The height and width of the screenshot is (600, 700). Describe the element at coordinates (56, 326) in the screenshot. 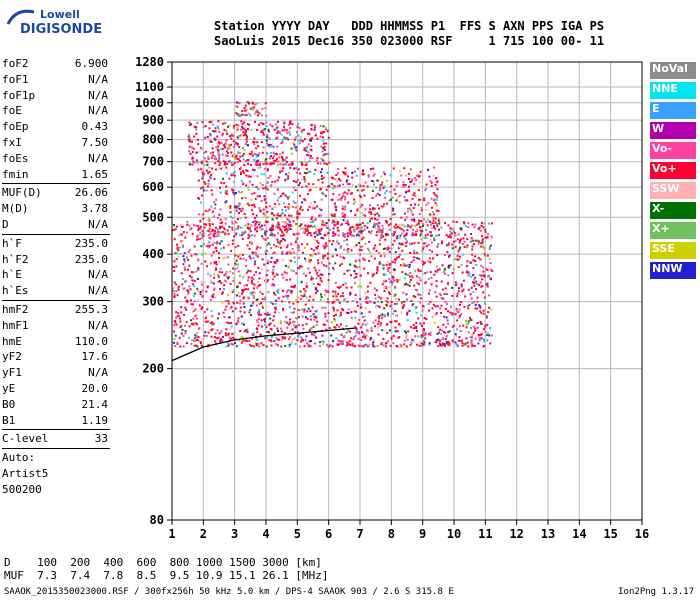

I see `param-row: hmF1 N/A` at that location.